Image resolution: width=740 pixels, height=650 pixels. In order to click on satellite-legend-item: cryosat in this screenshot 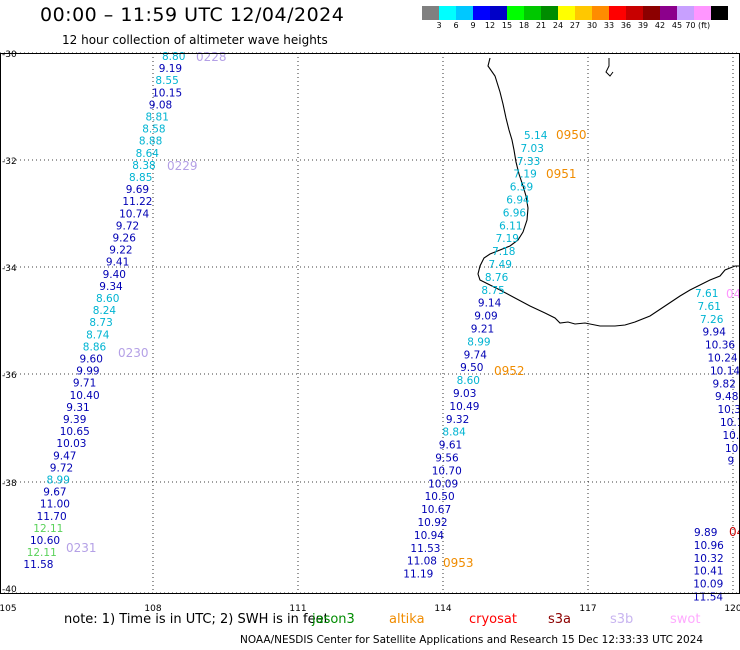, I will do `click(493, 619)`.